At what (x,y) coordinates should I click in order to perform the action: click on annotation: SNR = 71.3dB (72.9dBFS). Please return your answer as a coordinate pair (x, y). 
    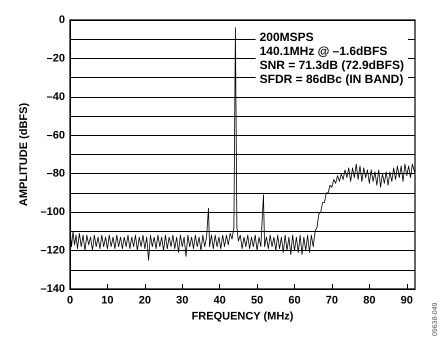
    Looking at the image, I should click on (332, 65).